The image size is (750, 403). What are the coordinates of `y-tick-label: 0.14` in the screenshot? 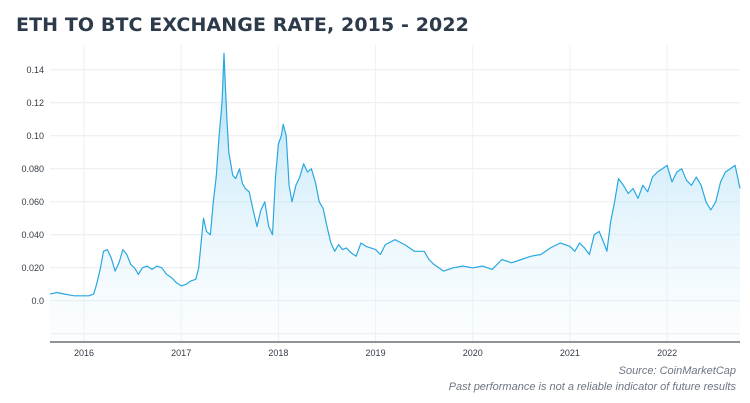 It's located at (35, 70).